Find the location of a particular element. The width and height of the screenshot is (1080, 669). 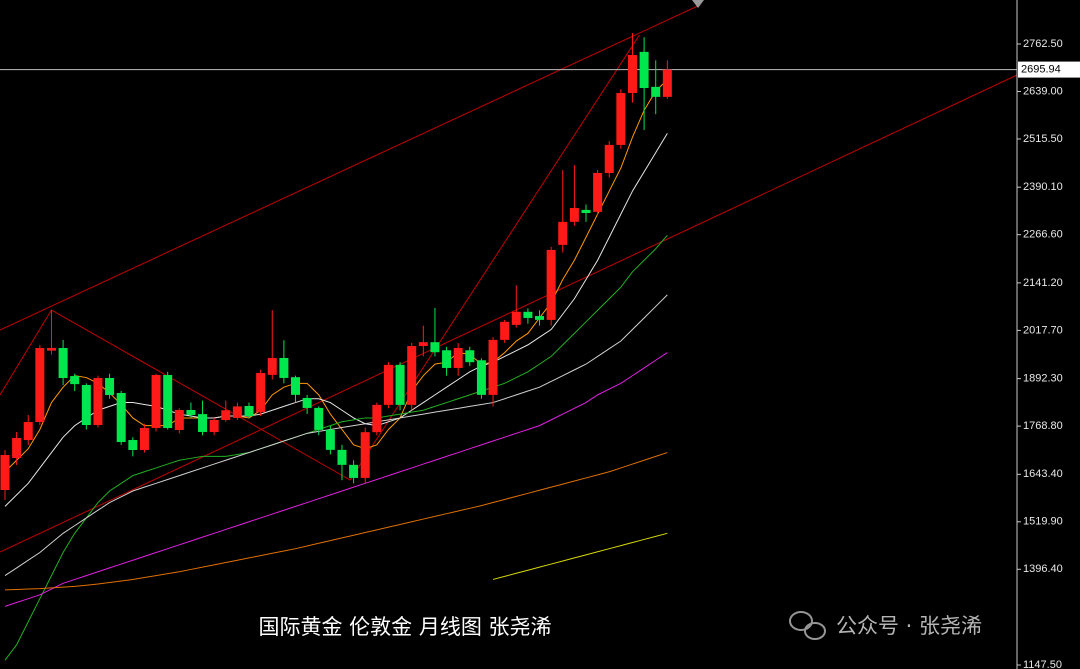

y-tick-label: 1643.40 is located at coordinates (1043, 474).